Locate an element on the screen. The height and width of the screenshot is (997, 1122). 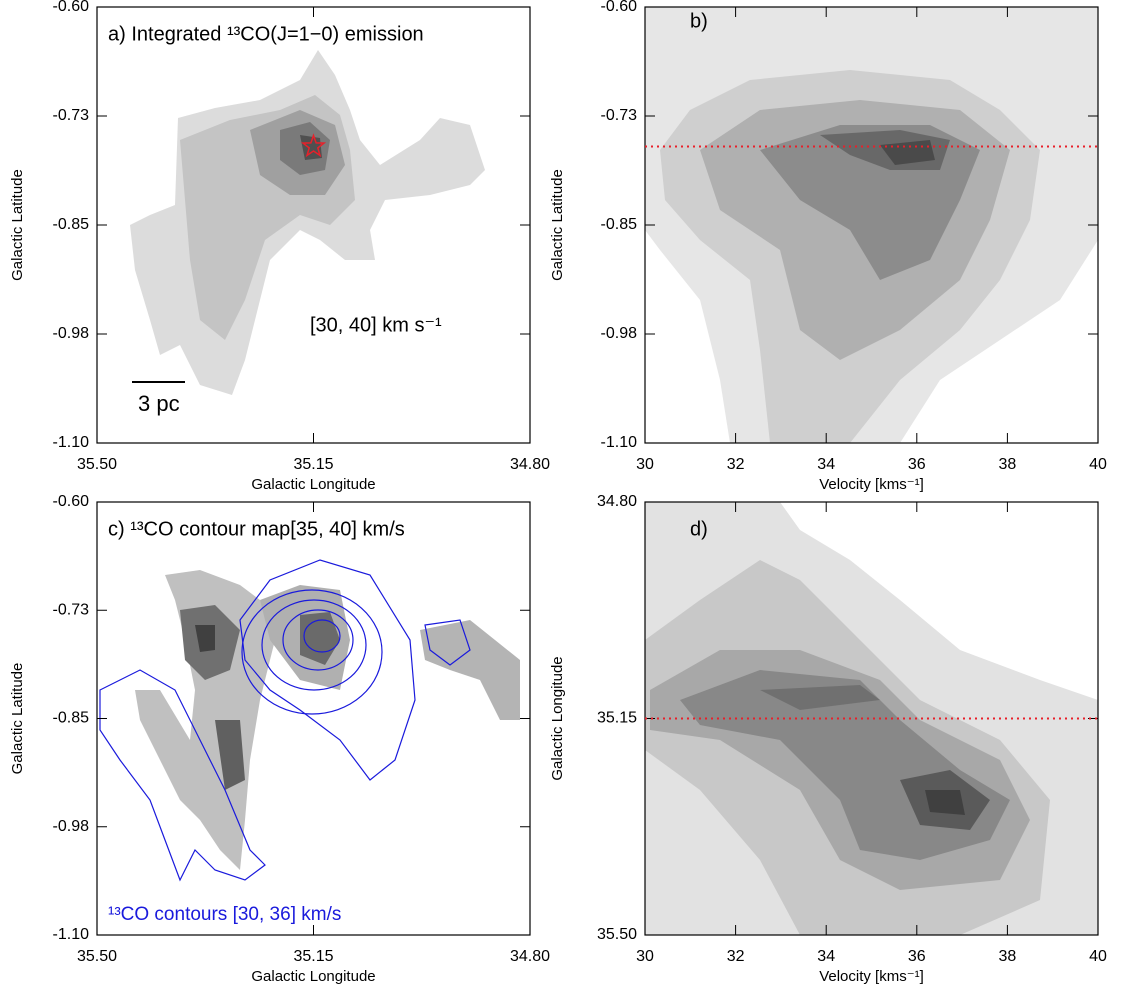
panel-title: c) ¹³CO contour map[35, 40] km/s is located at coordinates (256, 529).